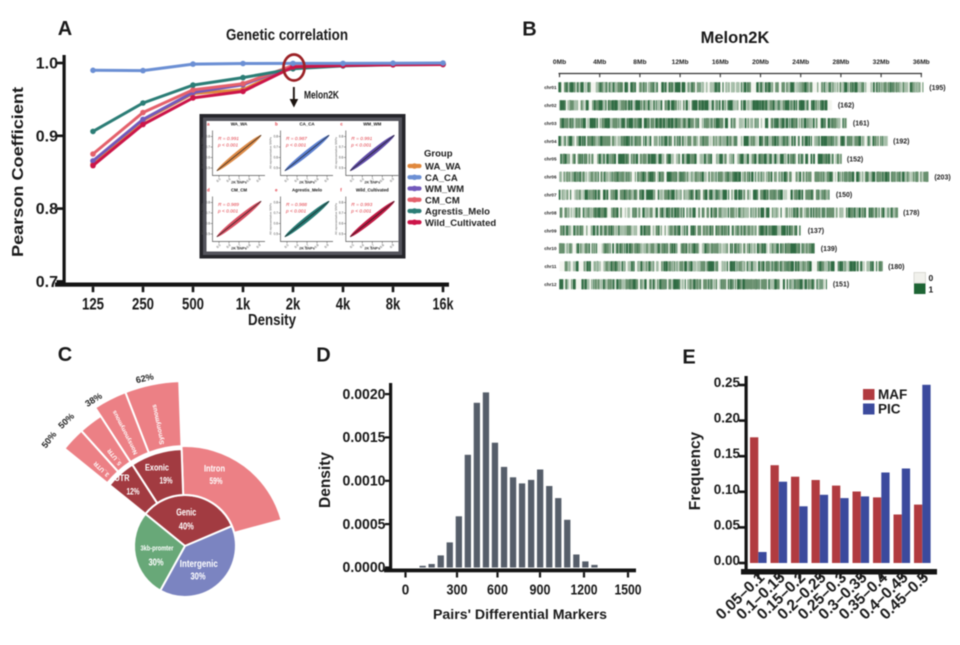 Image resolution: width=960 pixels, height=645 pixels. Describe the element at coordinates (276, 190) in the screenshot. I see `svg-text: e` at that location.